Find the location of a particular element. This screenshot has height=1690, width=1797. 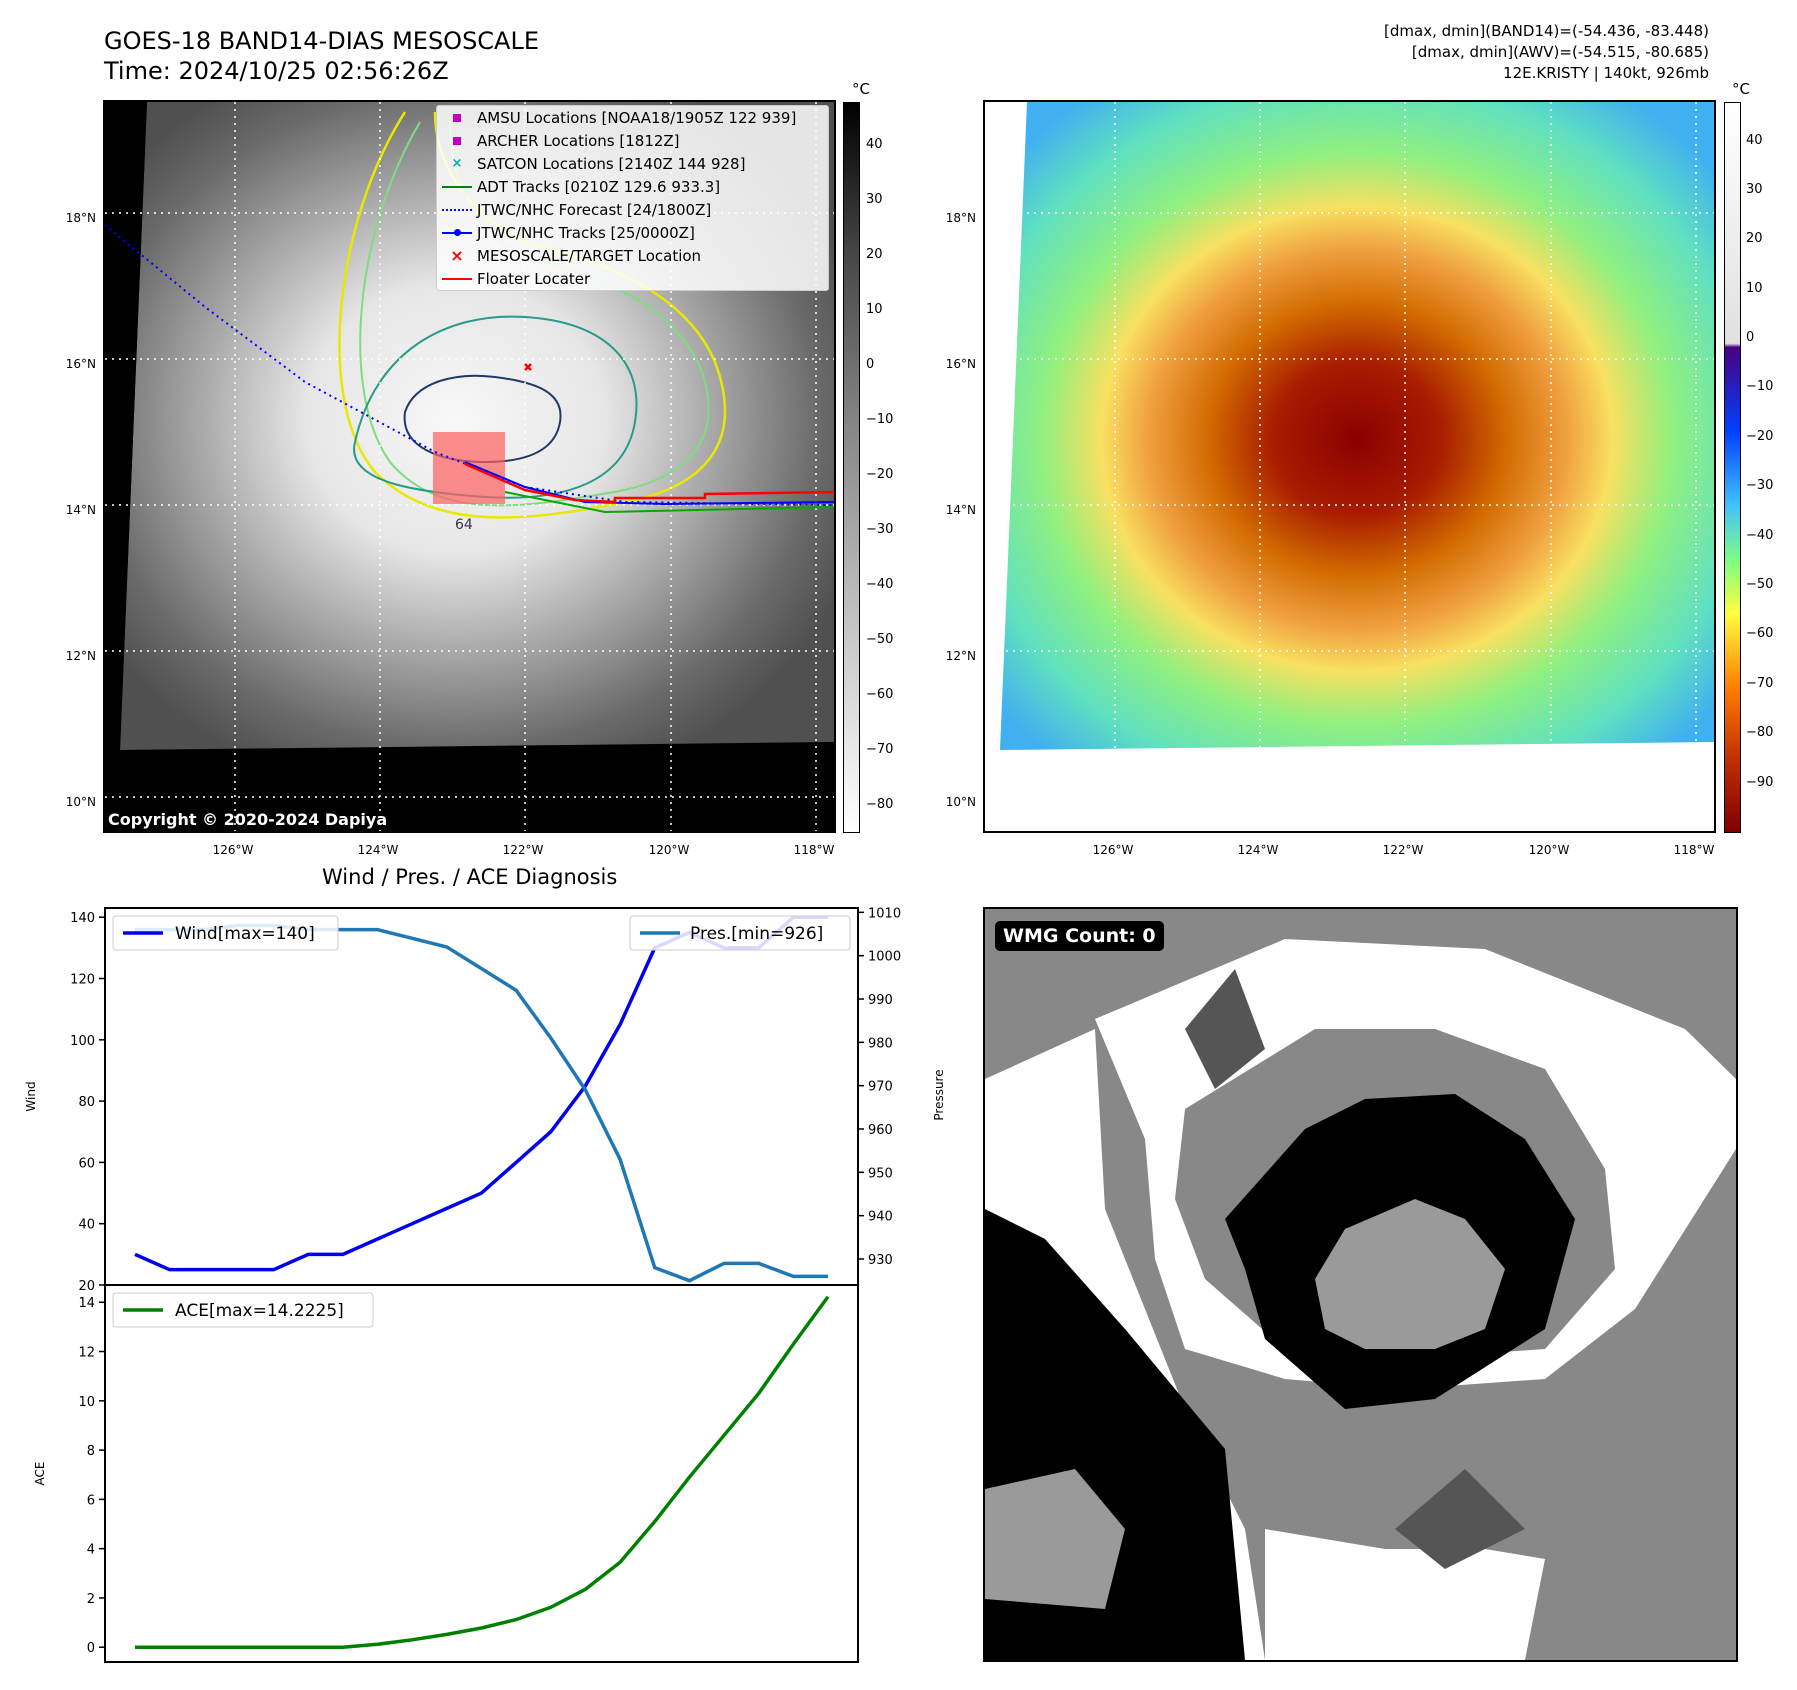

right-colorbar-tick: 10 is located at coordinates (1754, 288).